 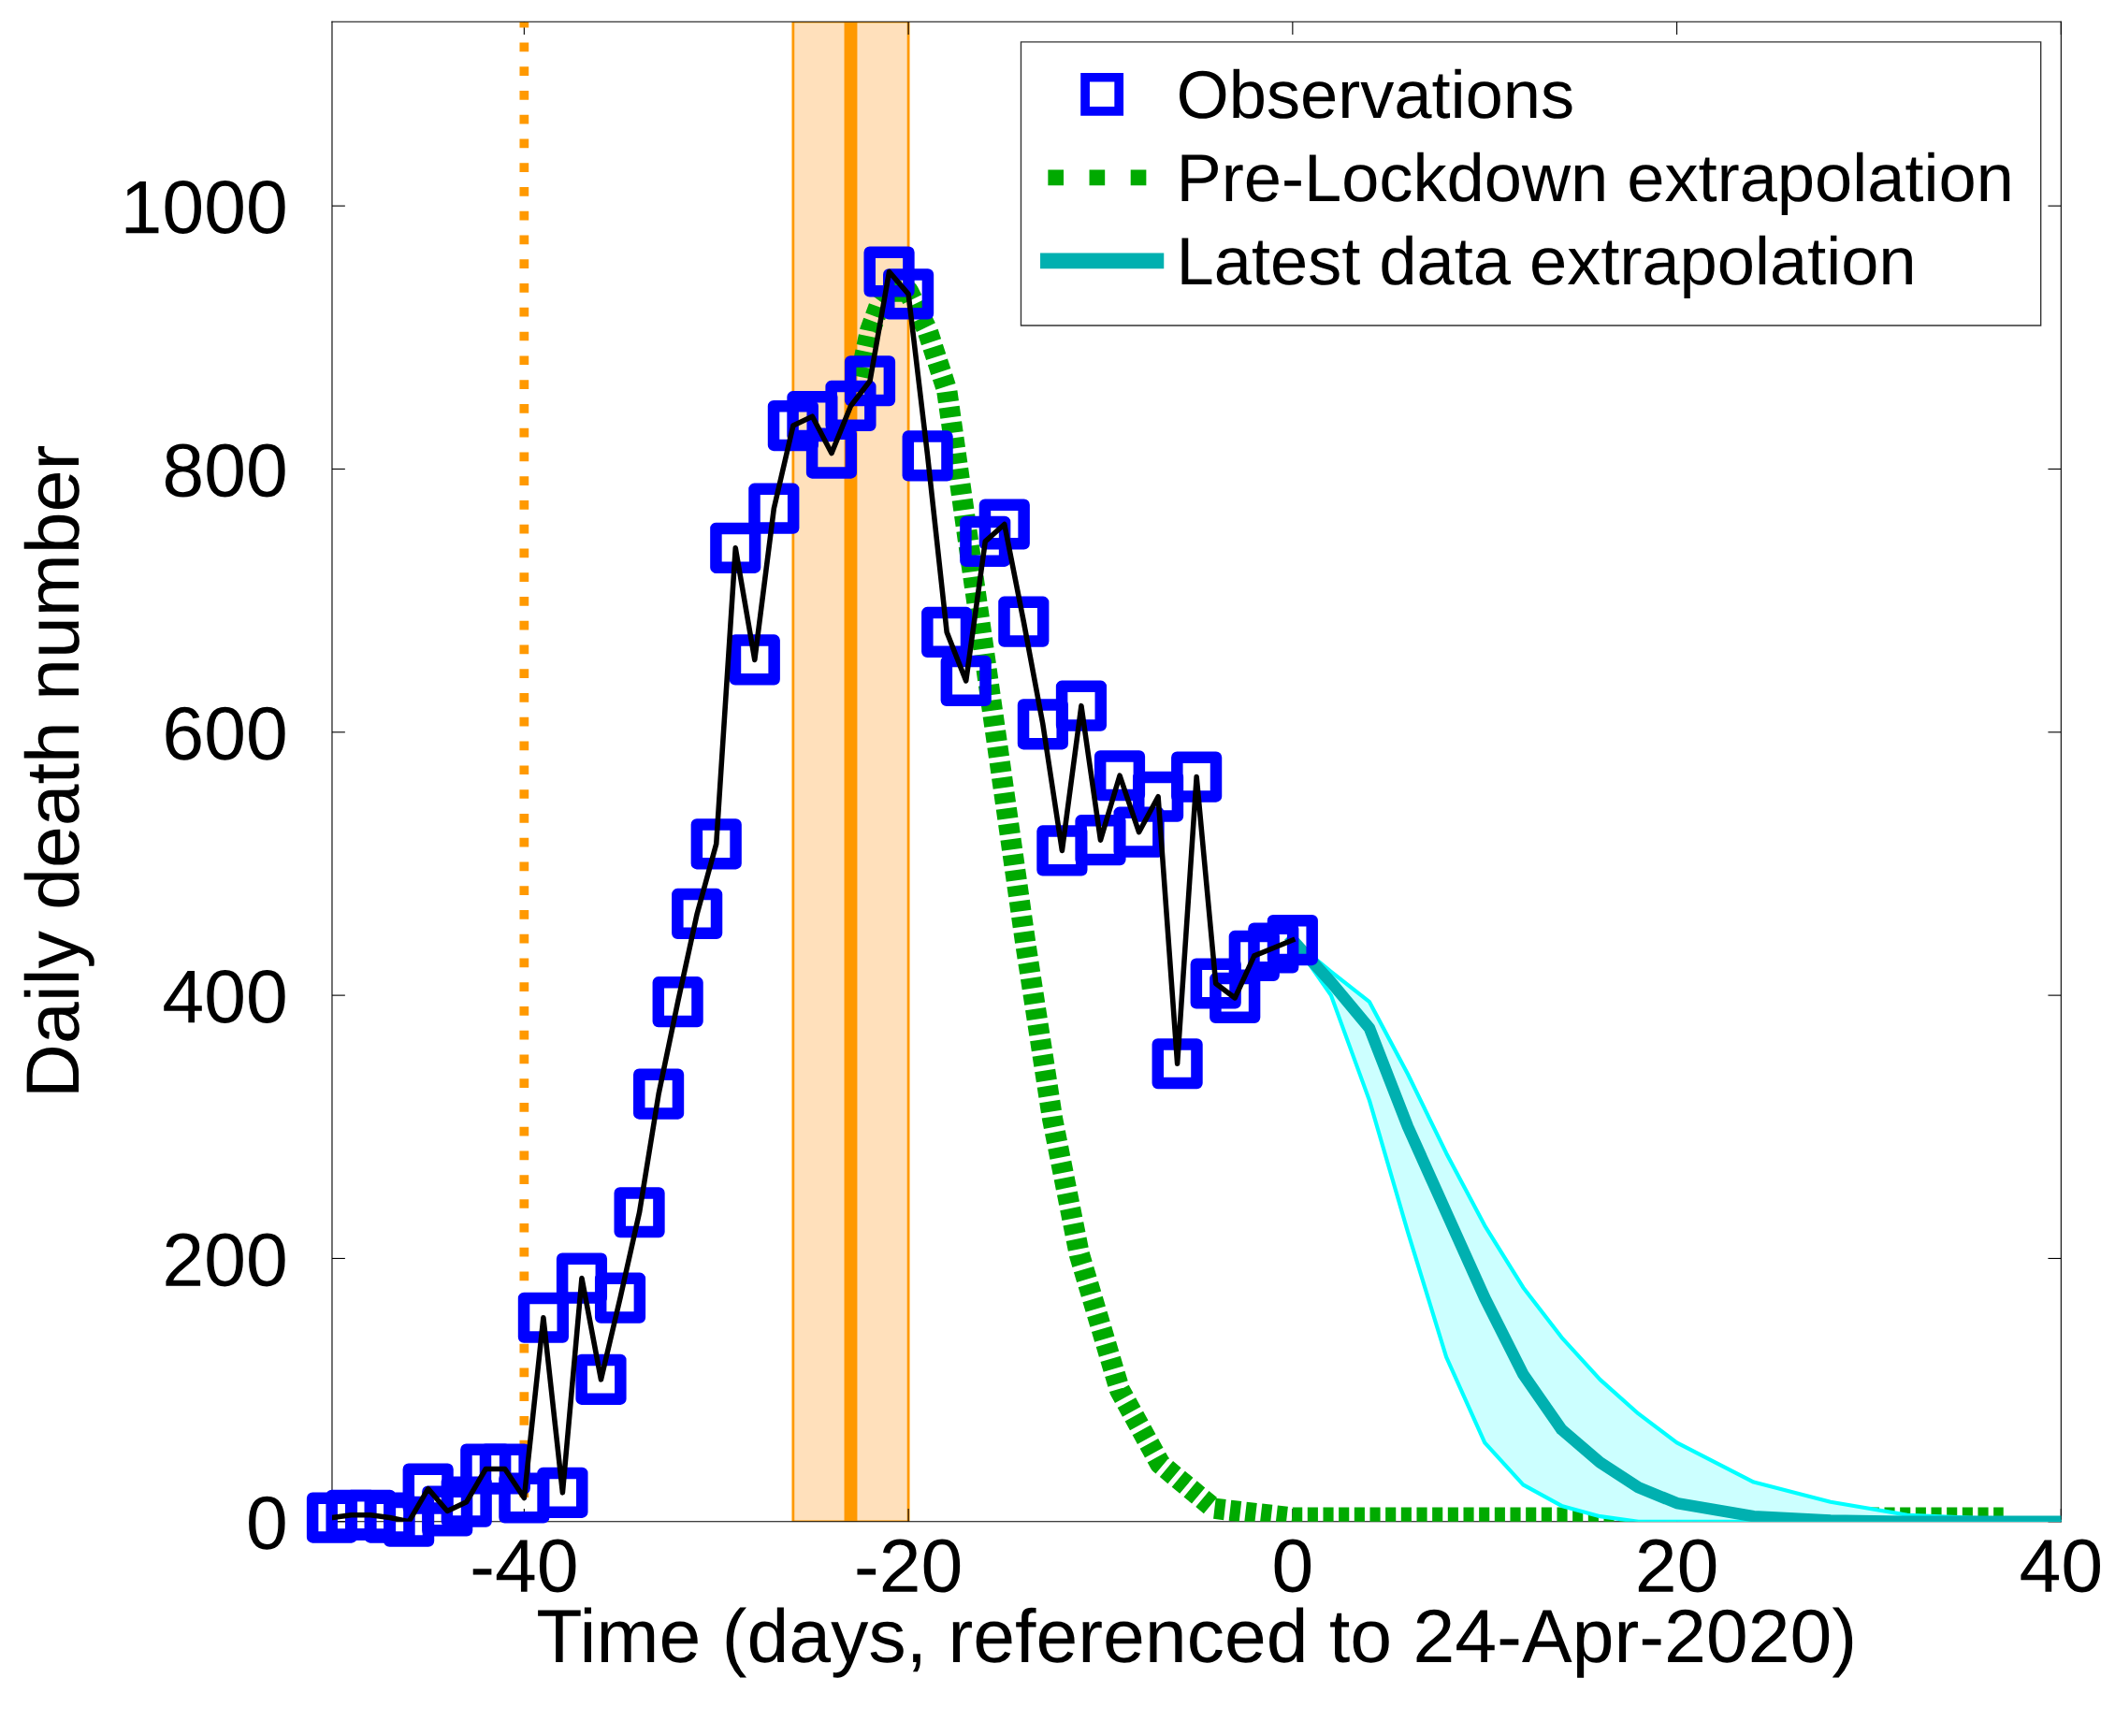 I want to click on x-tick-label: 40, so click(x=2060, y=1566).